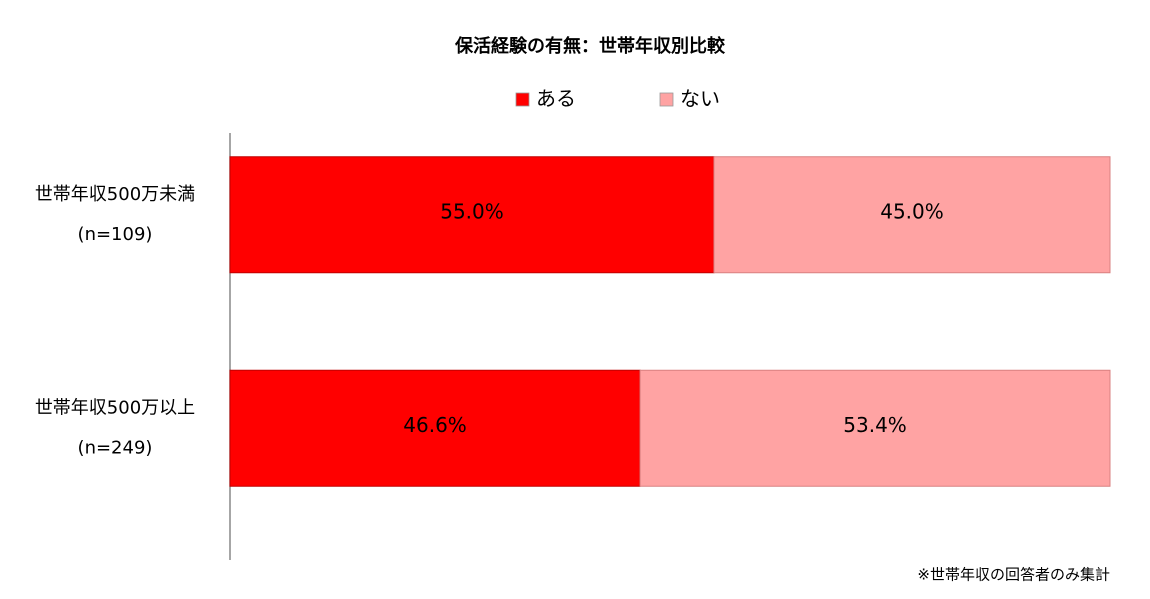 This screenshot has height=599, width=1150. I want to click on legend-label: ない, so click(700, 99).